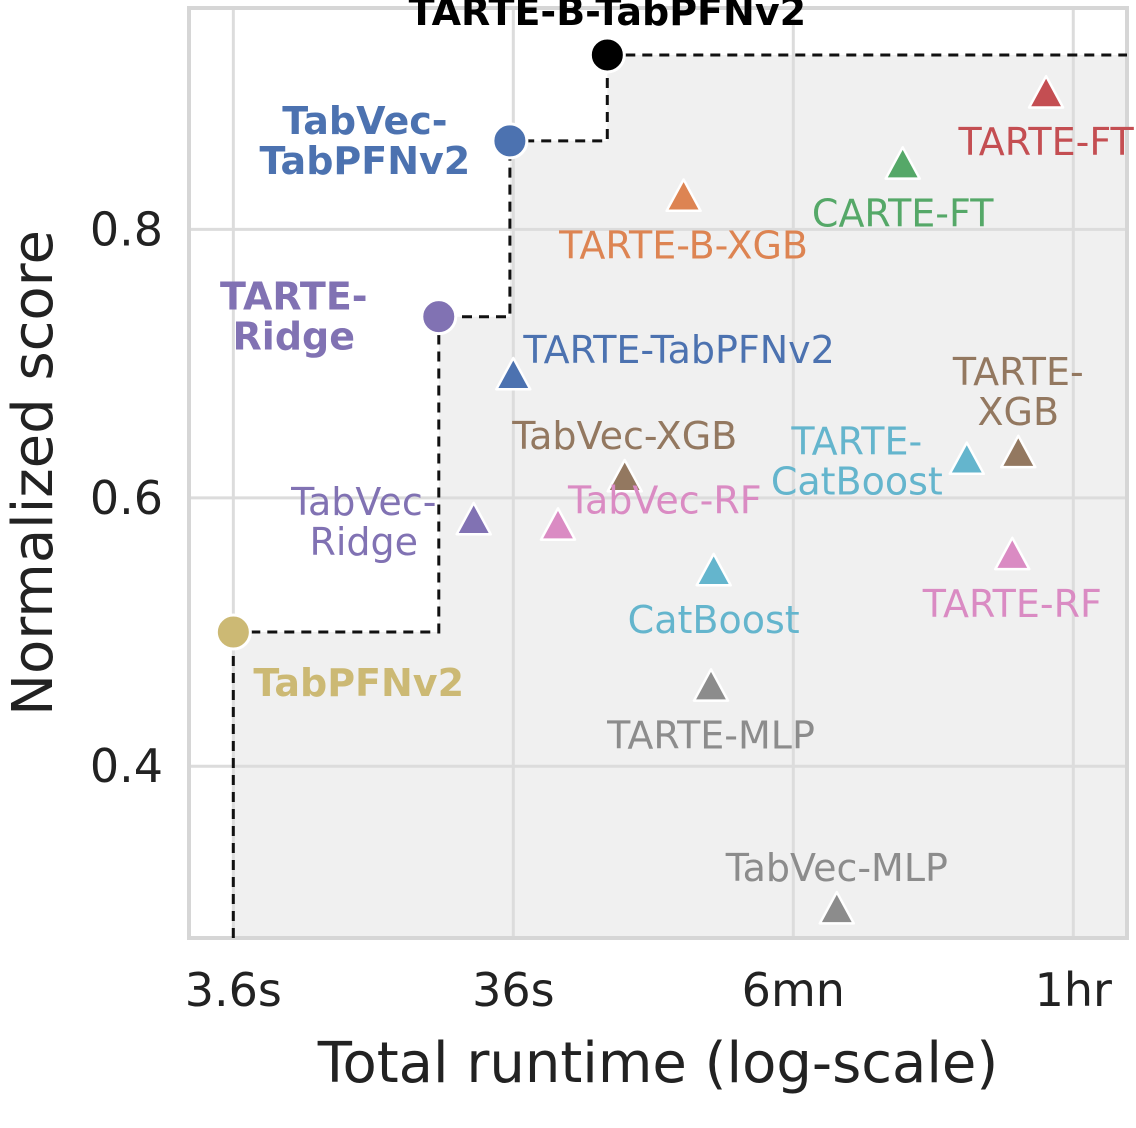 The image size is (1136, 1128). Describe the element at coordinates (126, 229) in the screenshot. I see `y-tick-label-0-8: 0.8` at that location.